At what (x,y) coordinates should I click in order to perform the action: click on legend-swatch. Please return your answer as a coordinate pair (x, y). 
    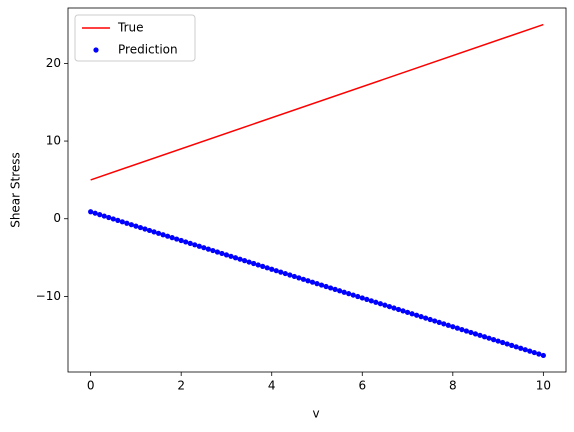
    Looking at the image, I should click on (96, 50).